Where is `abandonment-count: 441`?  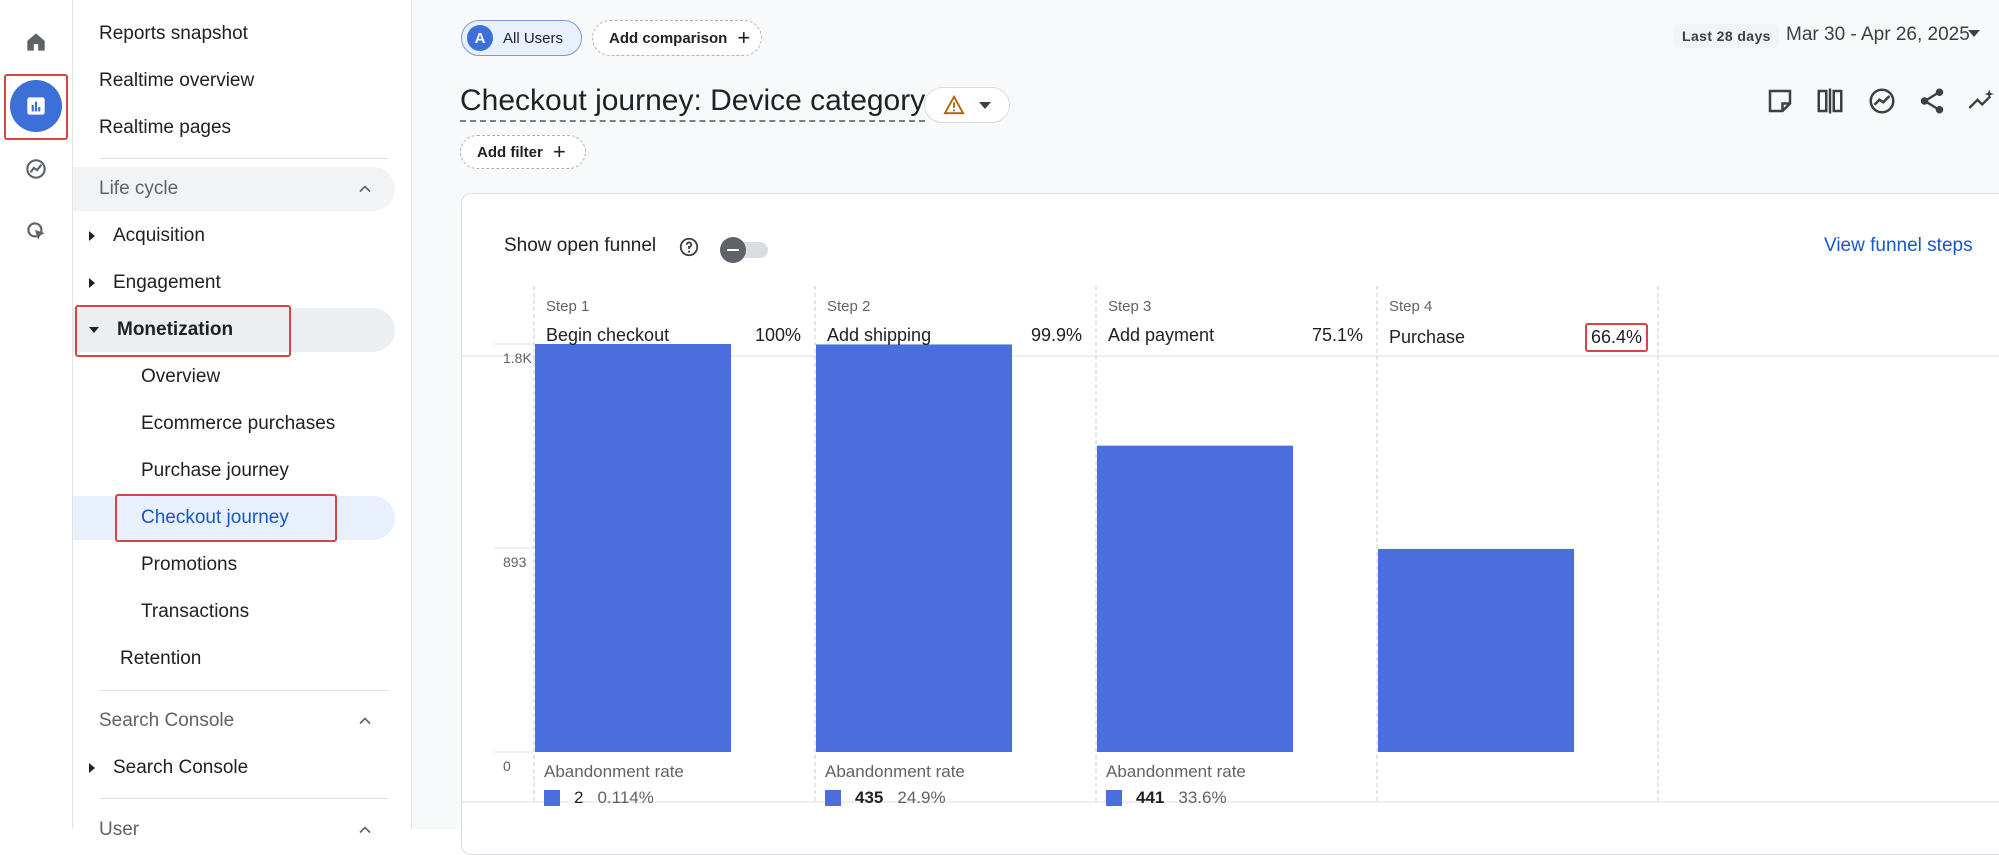
abandonment-count: 441 is located at coordinates (1150, 797).